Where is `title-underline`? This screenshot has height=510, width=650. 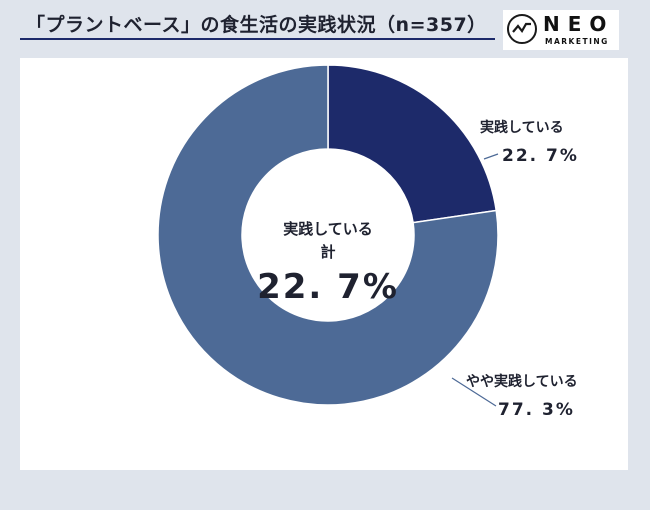
title-underline is located at coordinates (257, 39).